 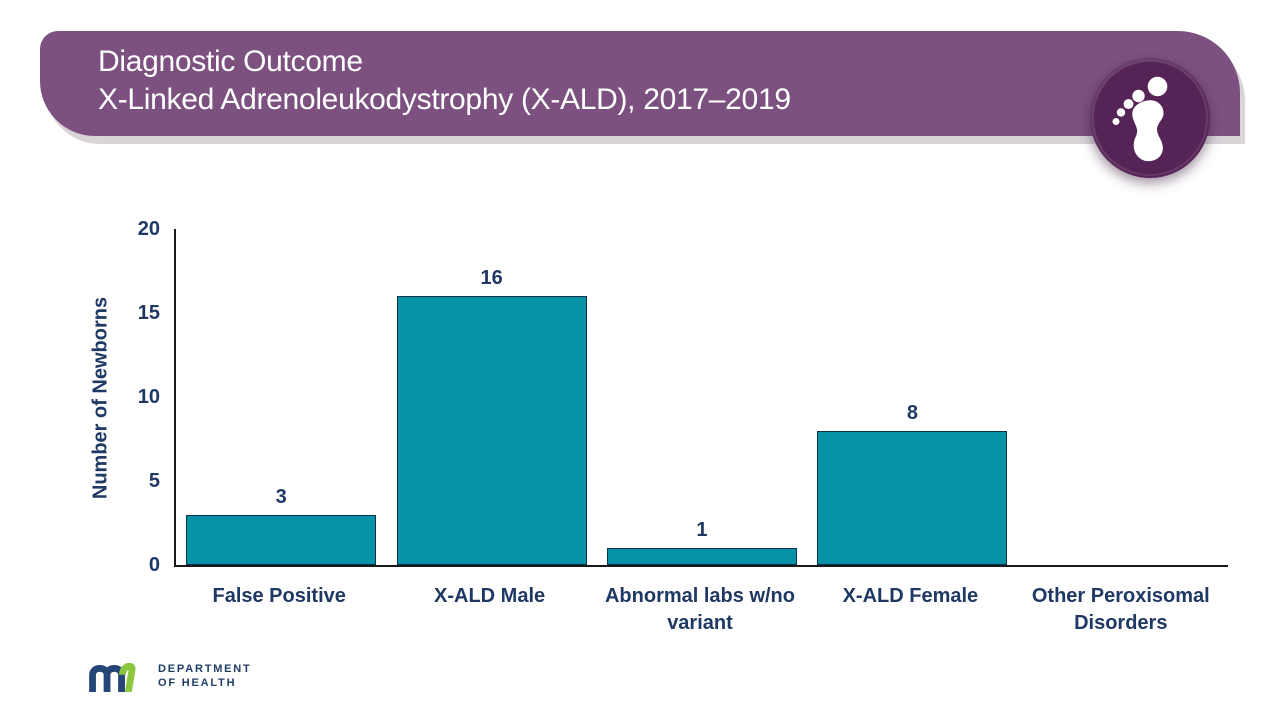 I want to click on footprint-badge, so click(x=1150, y=118).